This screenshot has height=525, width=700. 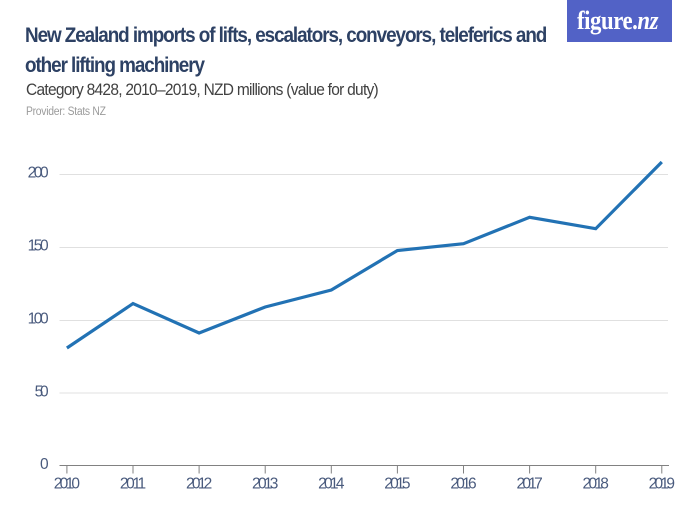 What do you see at coordinates (38, 246) in the screenshot?
I see `svg-text: 150` at bounding box center [38, 246].